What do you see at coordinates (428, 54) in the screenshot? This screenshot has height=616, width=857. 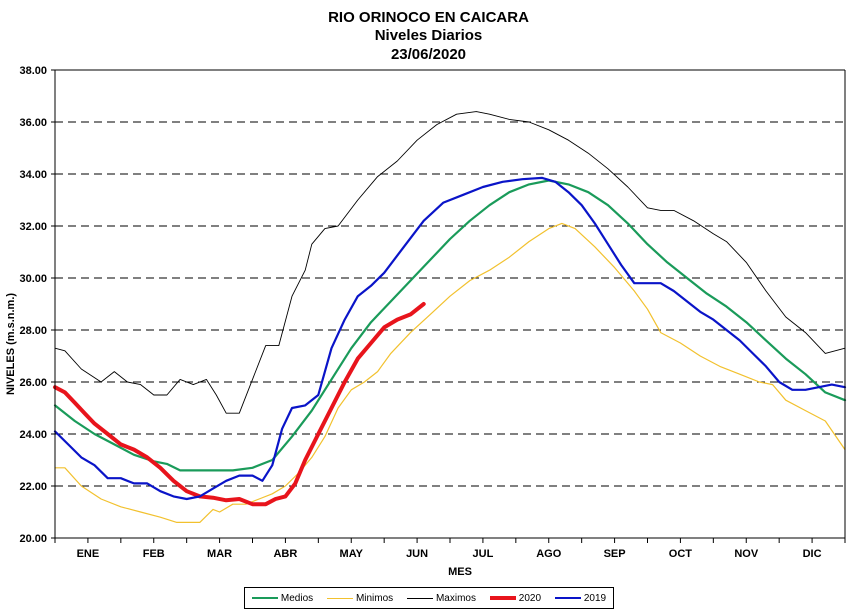 I see `chart-date: 23/06/2020` at bounding box center [428, 54].